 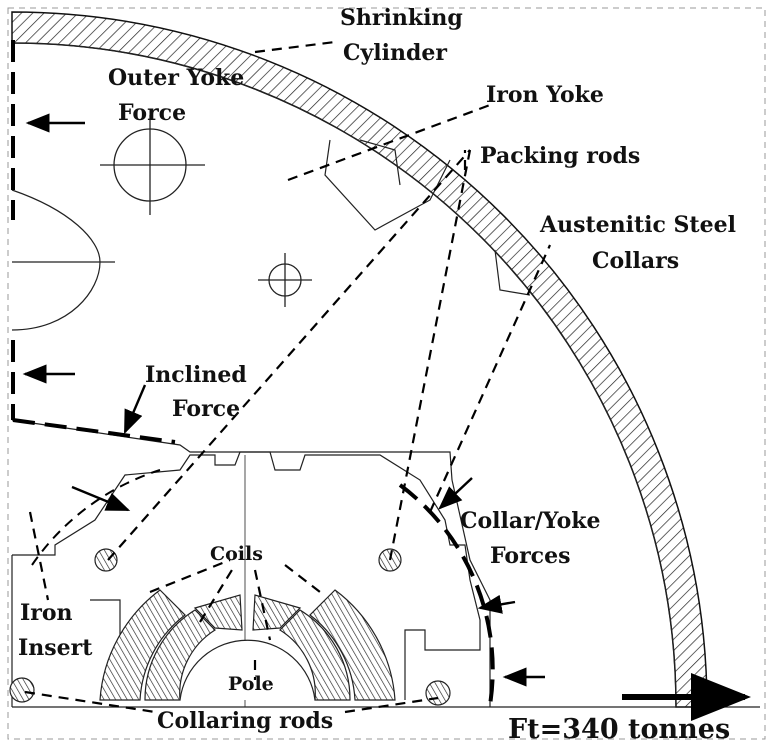 What do you see at coordinates (46, 613) in the screenshot?
I see `label-iron-insert-1: Iron` at bounding box center [46, 613].